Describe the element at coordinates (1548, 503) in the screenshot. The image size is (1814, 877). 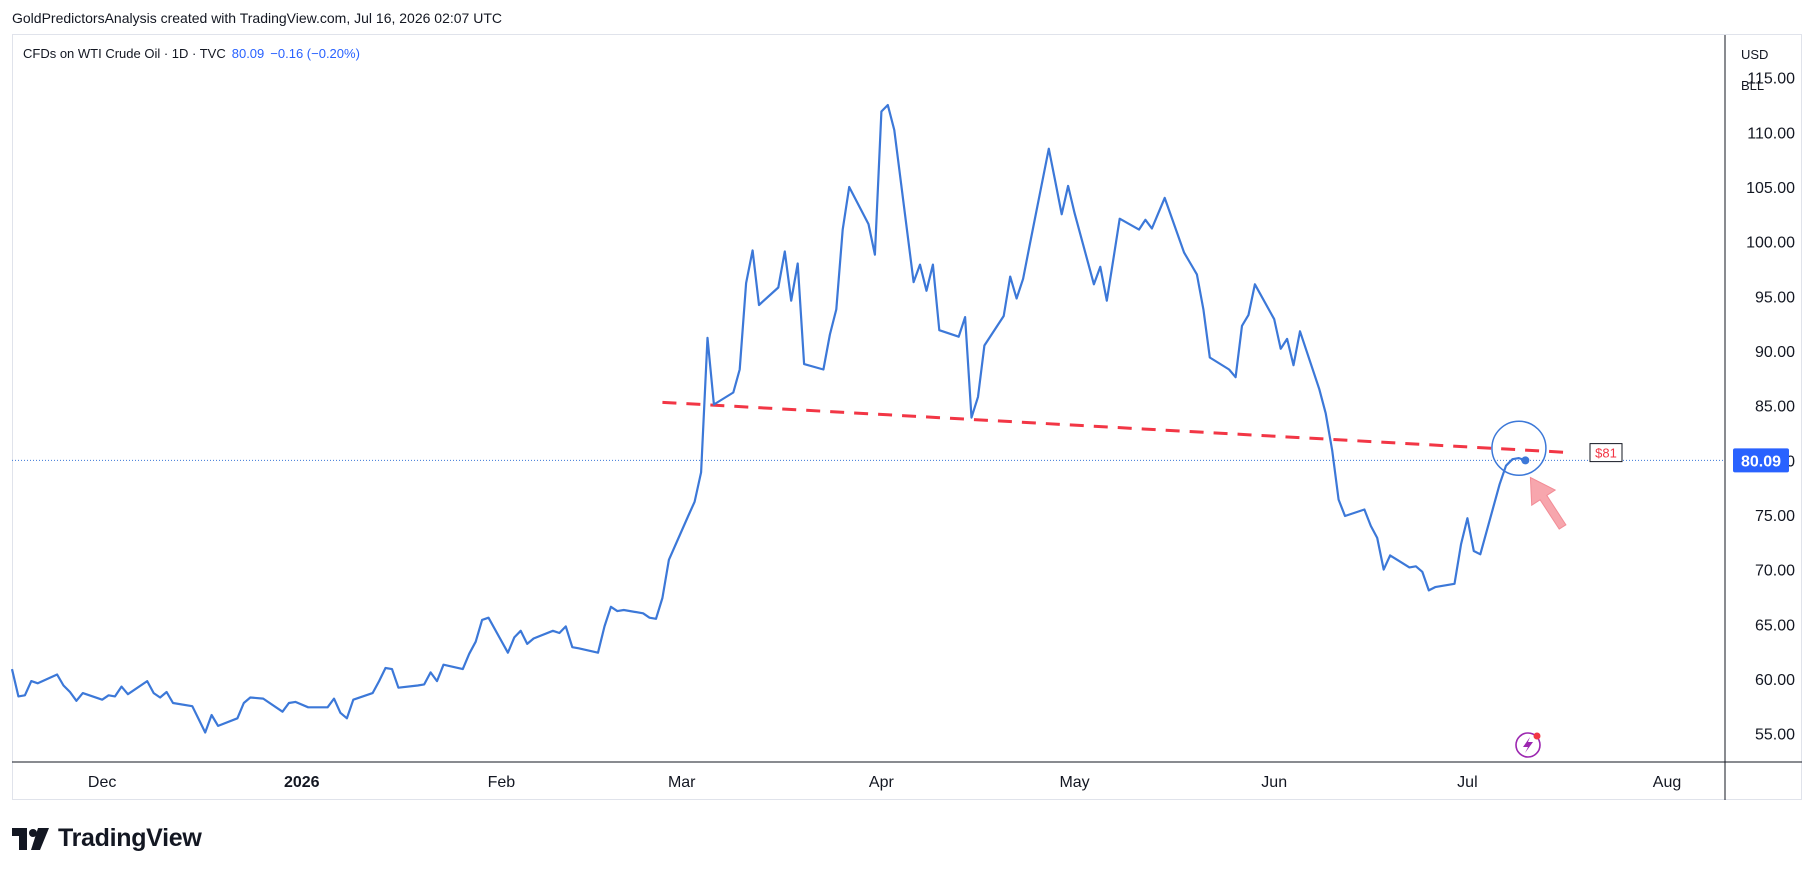
I see `annotation-arrow` at that location.